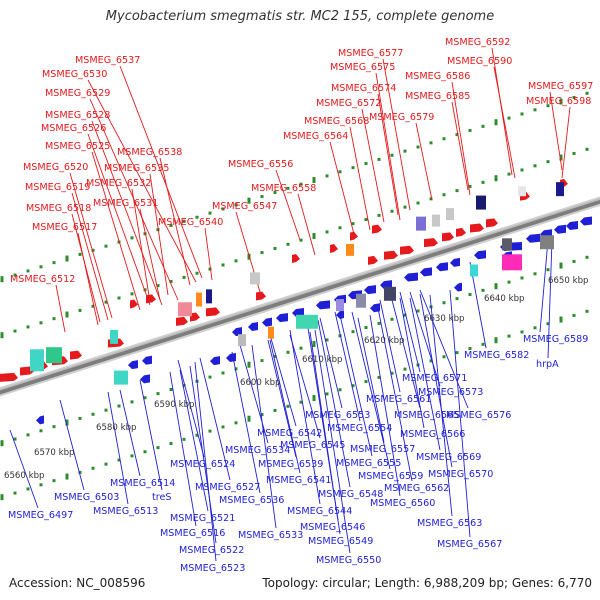 The image size is (600, 600). Describe the element at coordinates (437, 96) in the screenshot. I see `gene-label: MSMEG_6585` at that location.